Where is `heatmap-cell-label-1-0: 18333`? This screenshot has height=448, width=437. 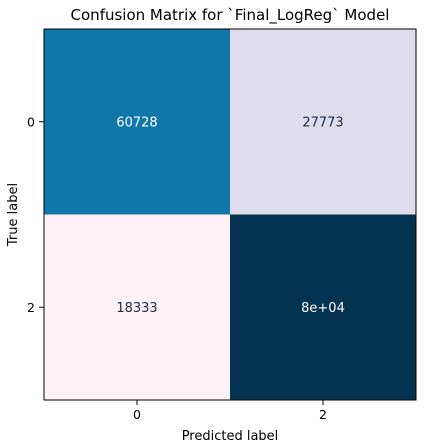
heatmap-cell-label-1-0: 18333 is located at coordinates (136, 308).